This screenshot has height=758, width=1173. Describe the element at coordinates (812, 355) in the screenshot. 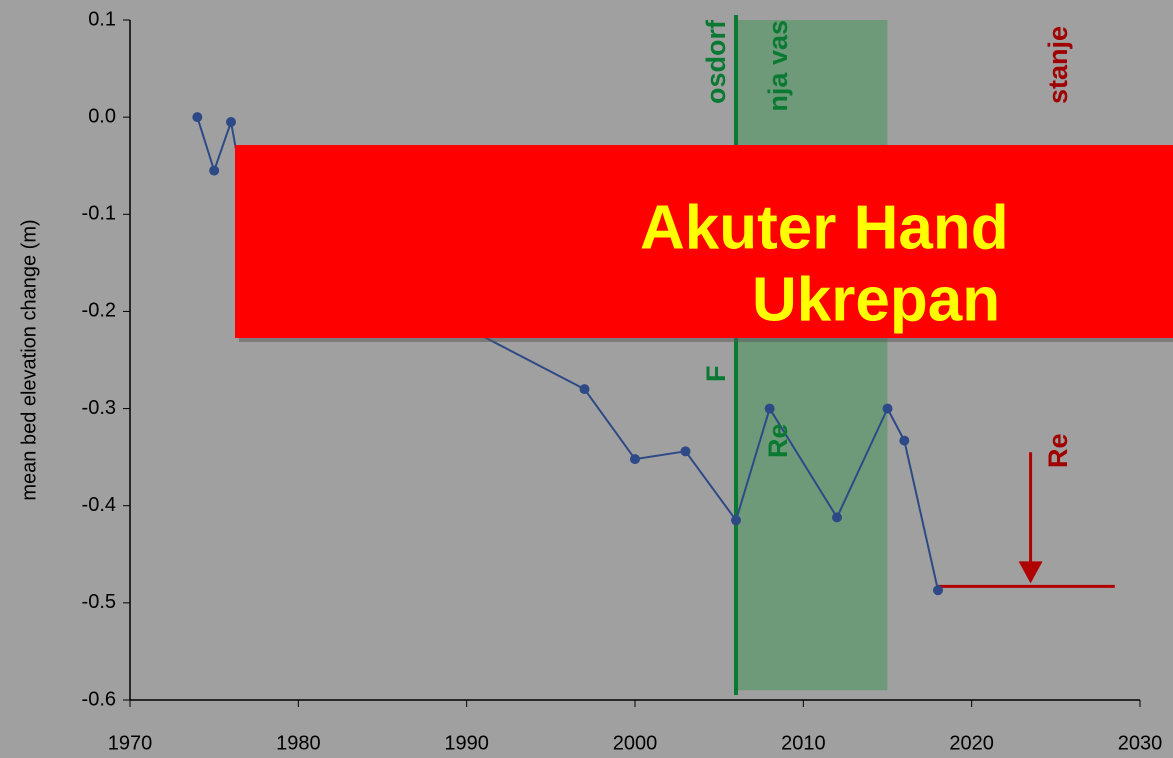

I see `shaded-span` at that location.